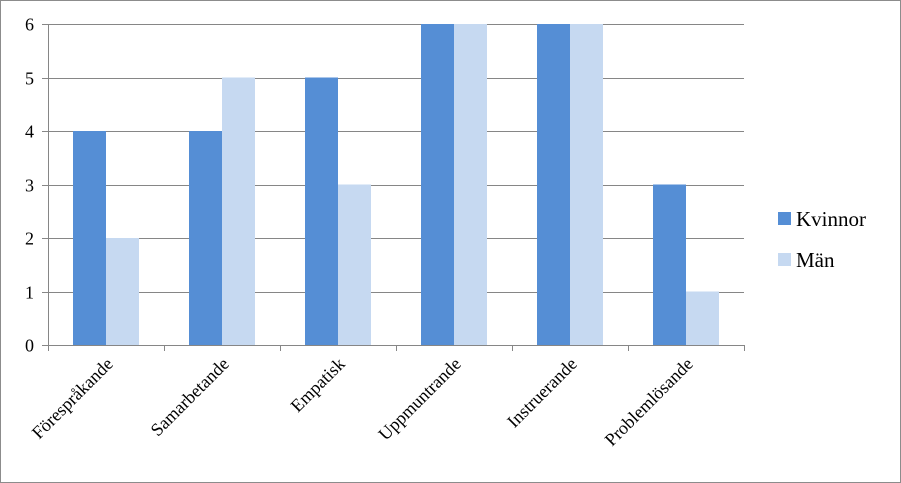 This screenshot has width=901, height=483. I want to click on category-label: Samarbetande, so click(190, 397).